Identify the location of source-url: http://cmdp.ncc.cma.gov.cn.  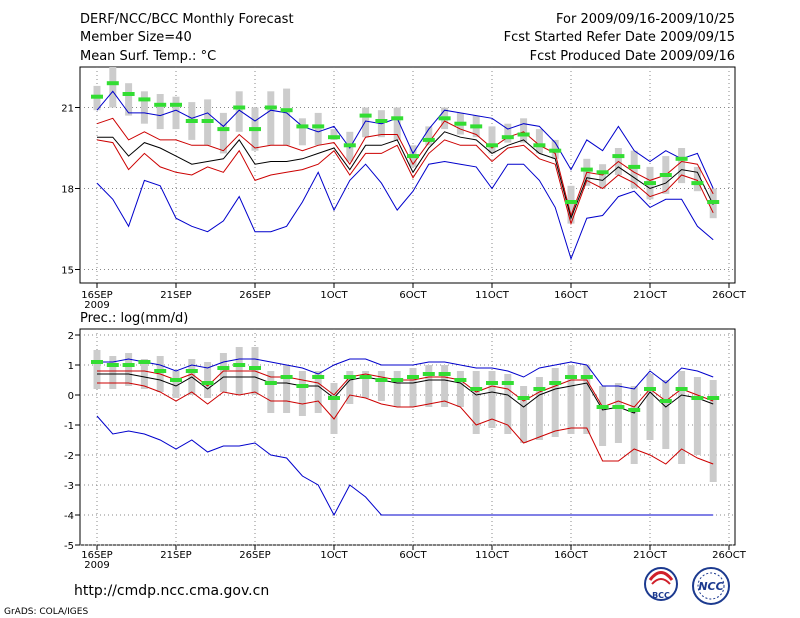
(171, 591).